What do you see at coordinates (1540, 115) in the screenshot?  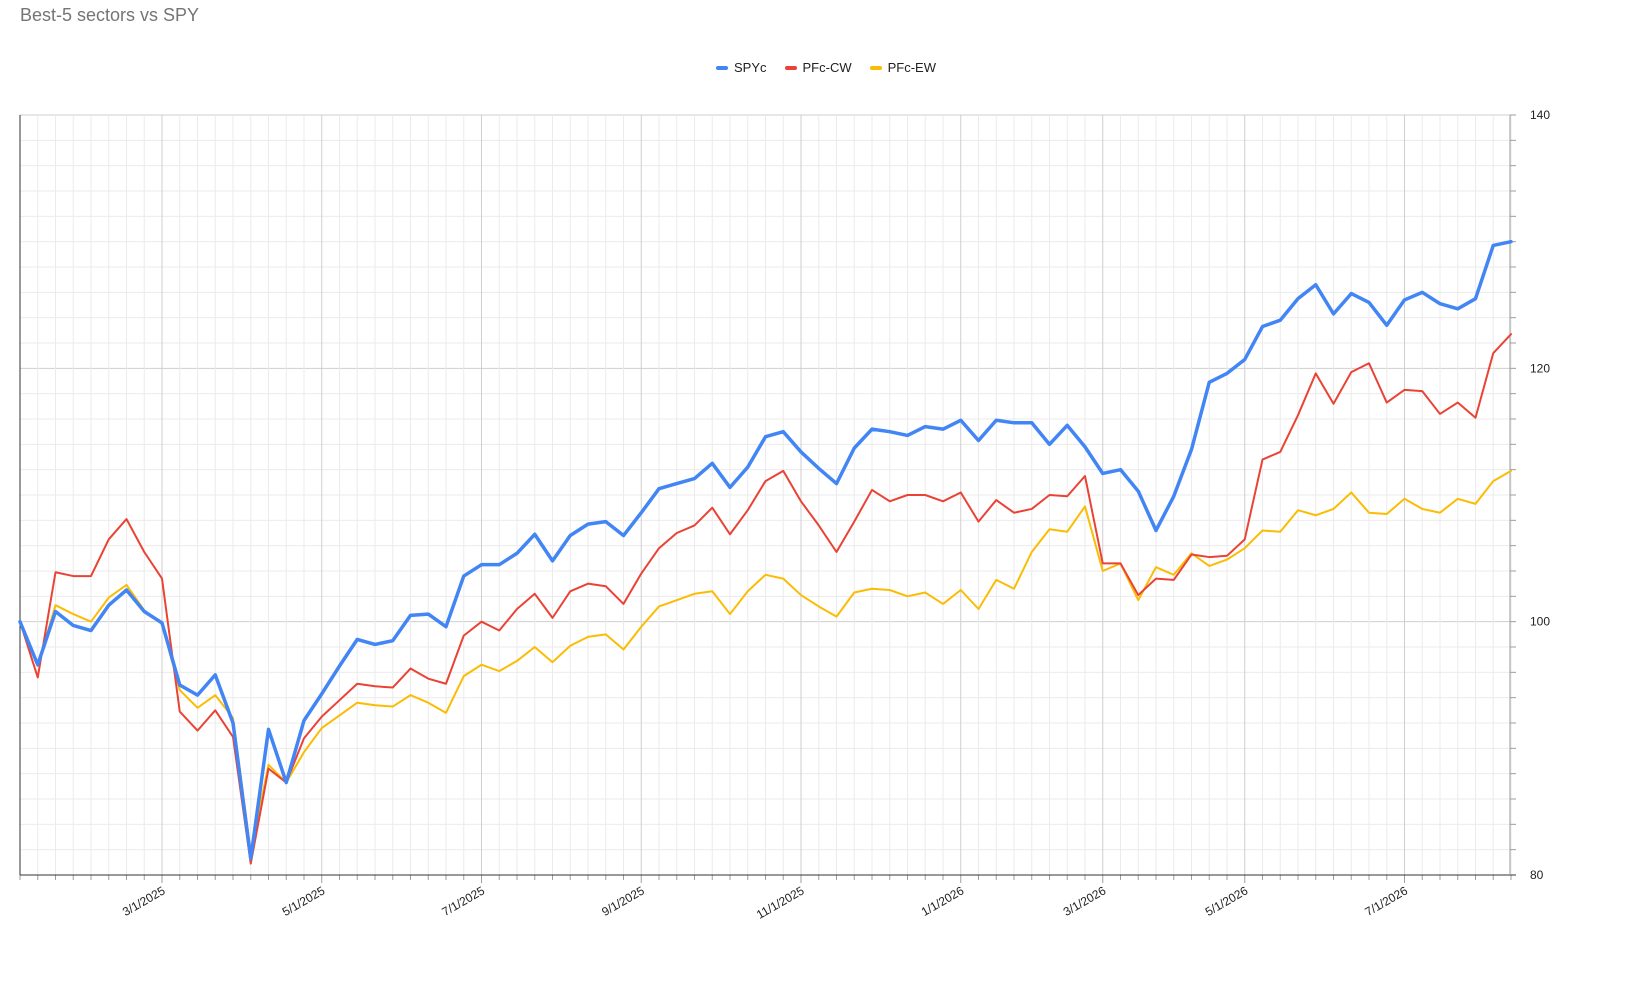 I see `y-tick-label: 140` at bounding box center [1540, 115].